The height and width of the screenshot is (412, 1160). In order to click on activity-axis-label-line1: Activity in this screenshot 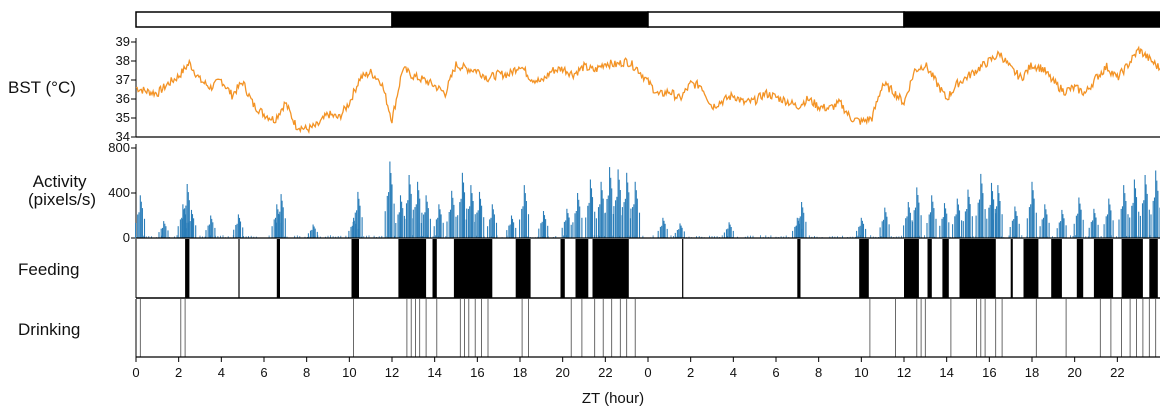, I will do `click(60, 181)`.